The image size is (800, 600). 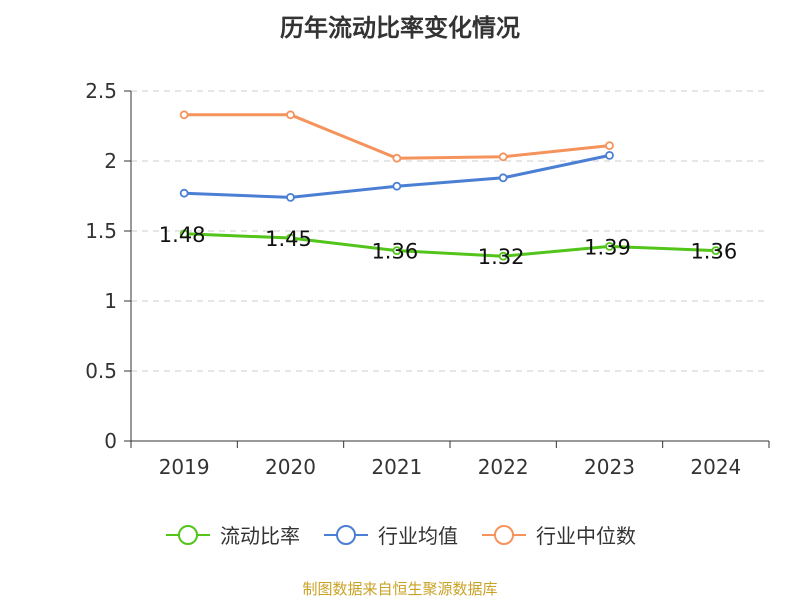 I want to click on y-tick-label: 1, so click(x=110, y=301).